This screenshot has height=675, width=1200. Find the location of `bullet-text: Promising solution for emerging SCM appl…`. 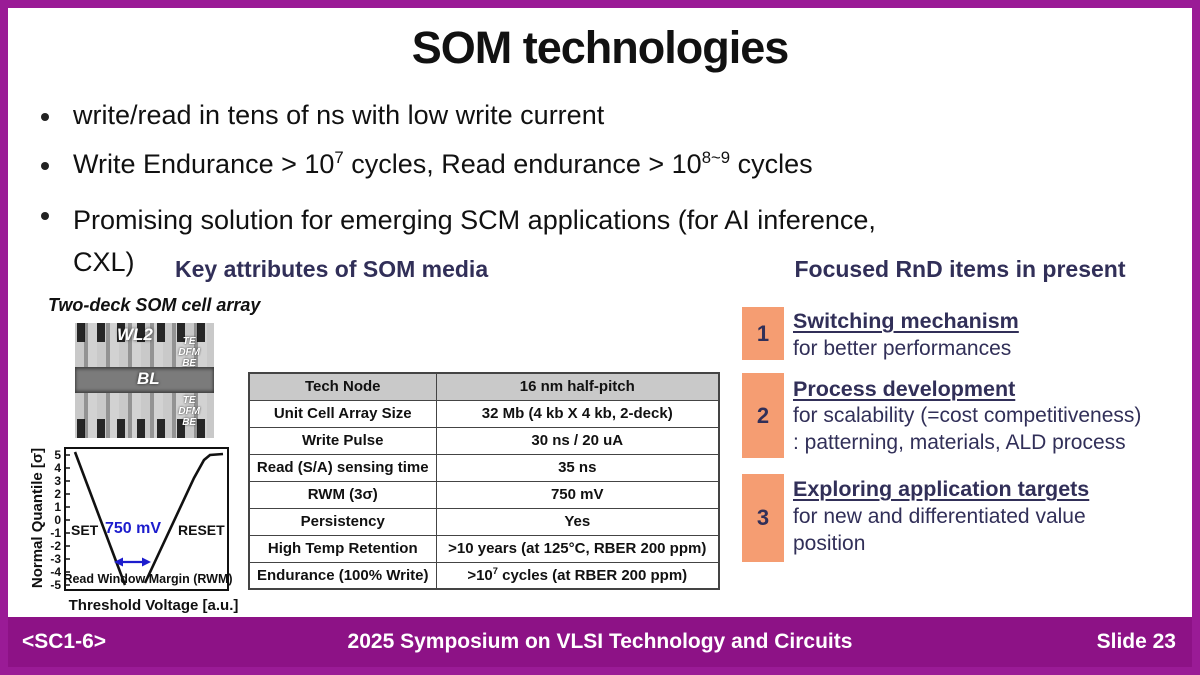

bullet-text: Promising solution for emerging SCM appl… is located at coordinates (474, 241).